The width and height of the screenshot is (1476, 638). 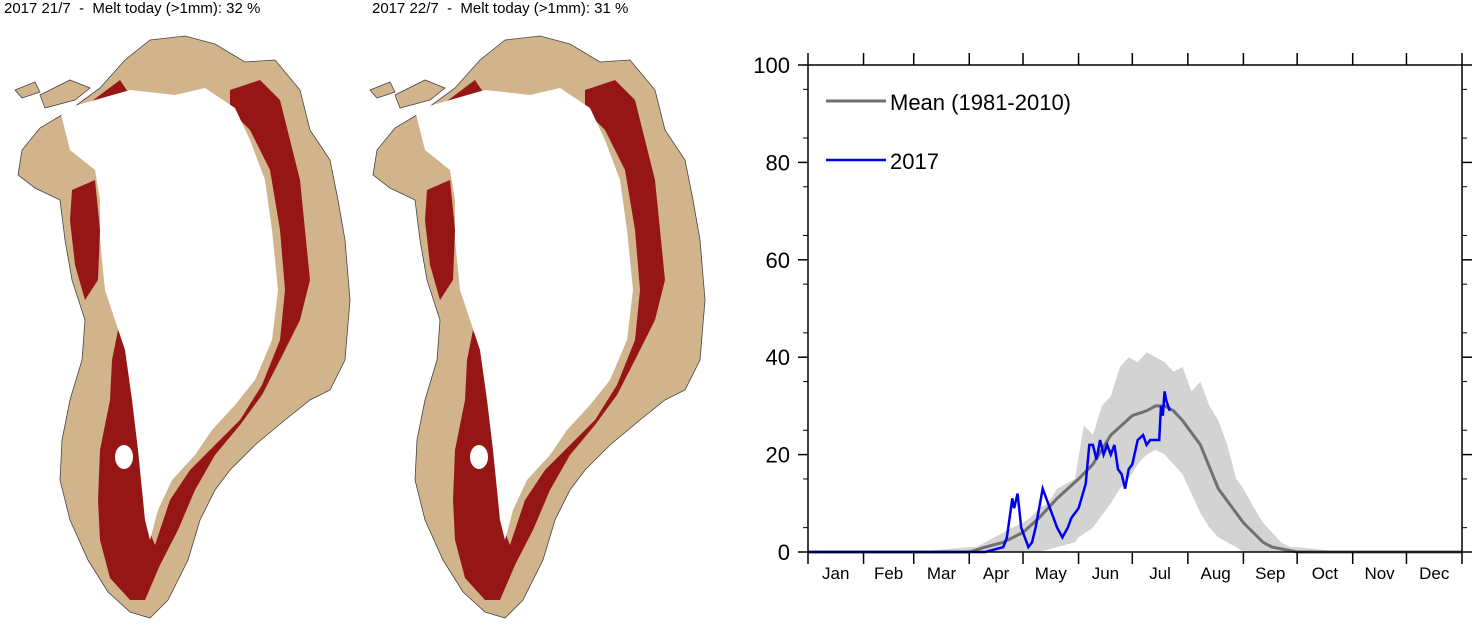 I want to click on y-tick-label: 40, so click(x=778, y=357).